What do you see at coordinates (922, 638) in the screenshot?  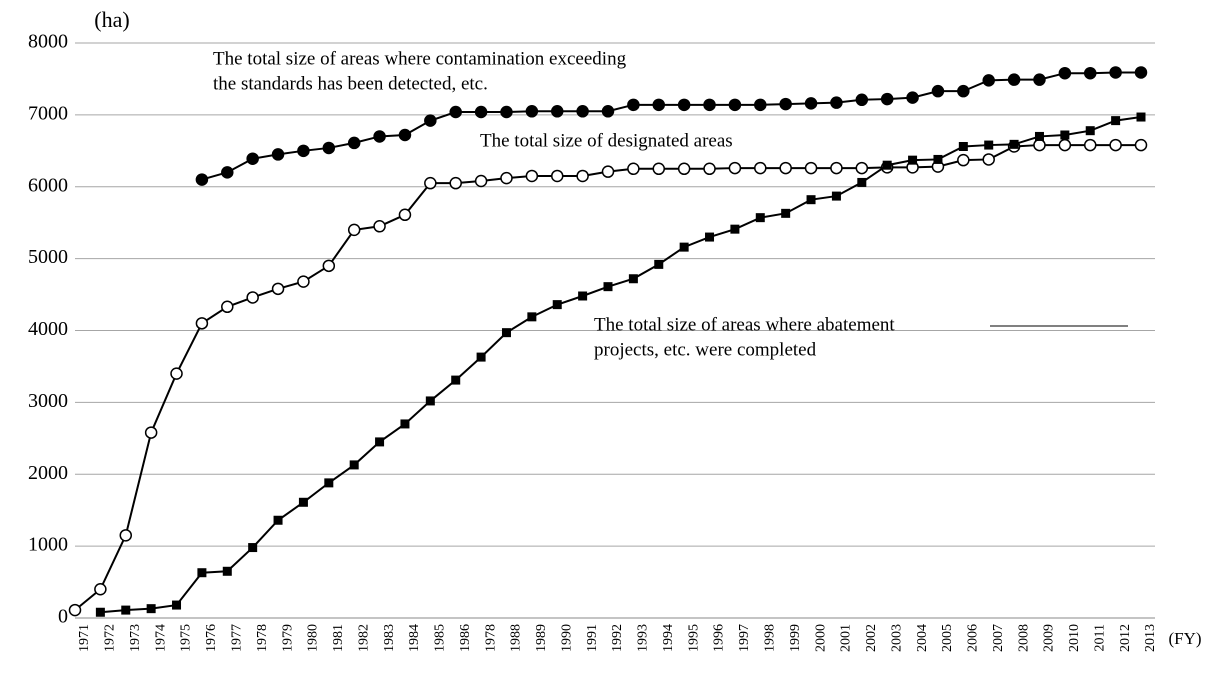 I see `x-tick-label: 2004` at bounding box center [922, 638].